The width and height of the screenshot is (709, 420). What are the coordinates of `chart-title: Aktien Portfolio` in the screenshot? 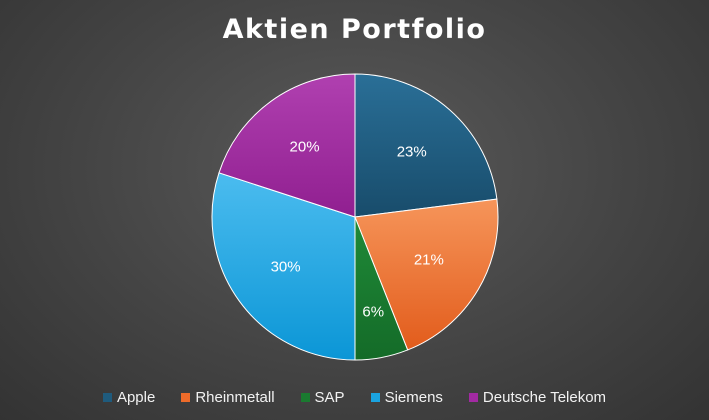 It's located at (354, 29).